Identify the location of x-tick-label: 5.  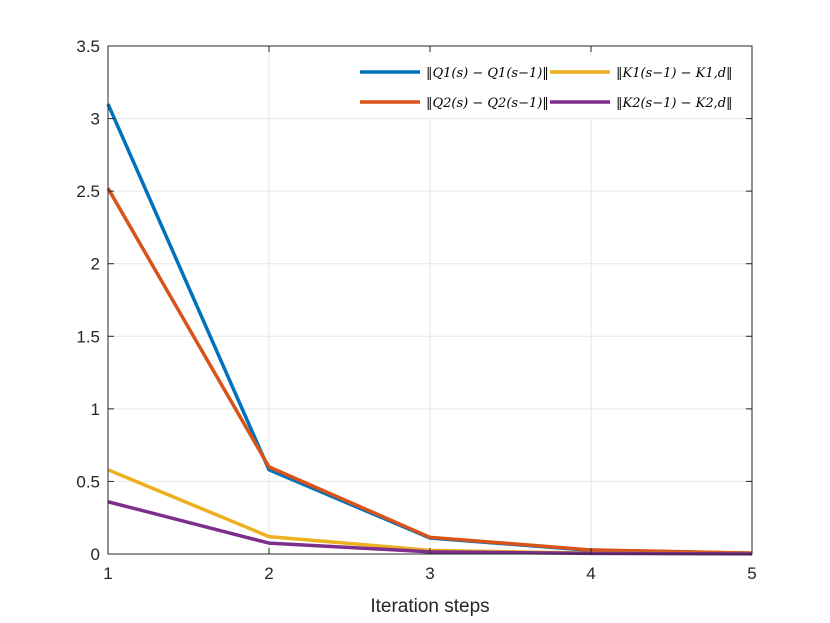
(751, 573).